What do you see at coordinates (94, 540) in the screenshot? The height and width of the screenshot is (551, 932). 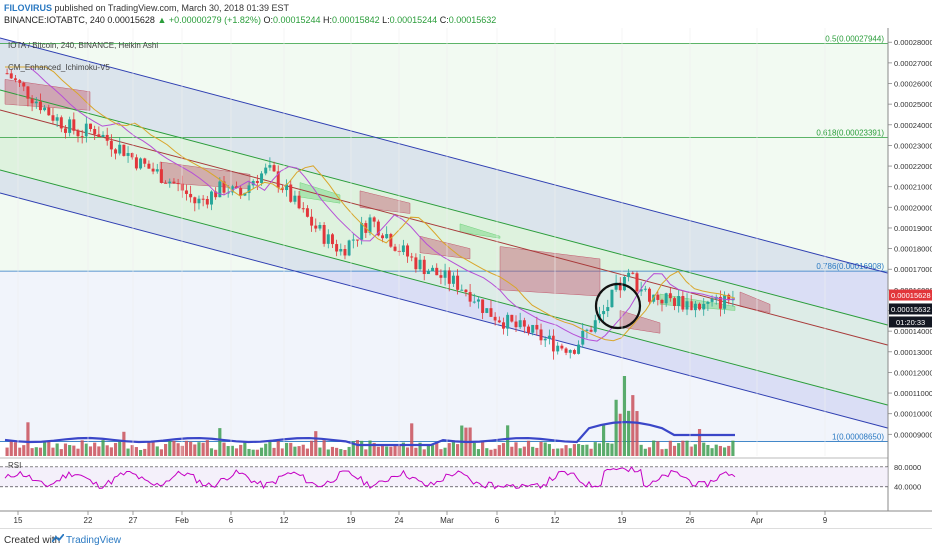 I see `tradingview-brand: TradingView` at bounding box center [94, 540].